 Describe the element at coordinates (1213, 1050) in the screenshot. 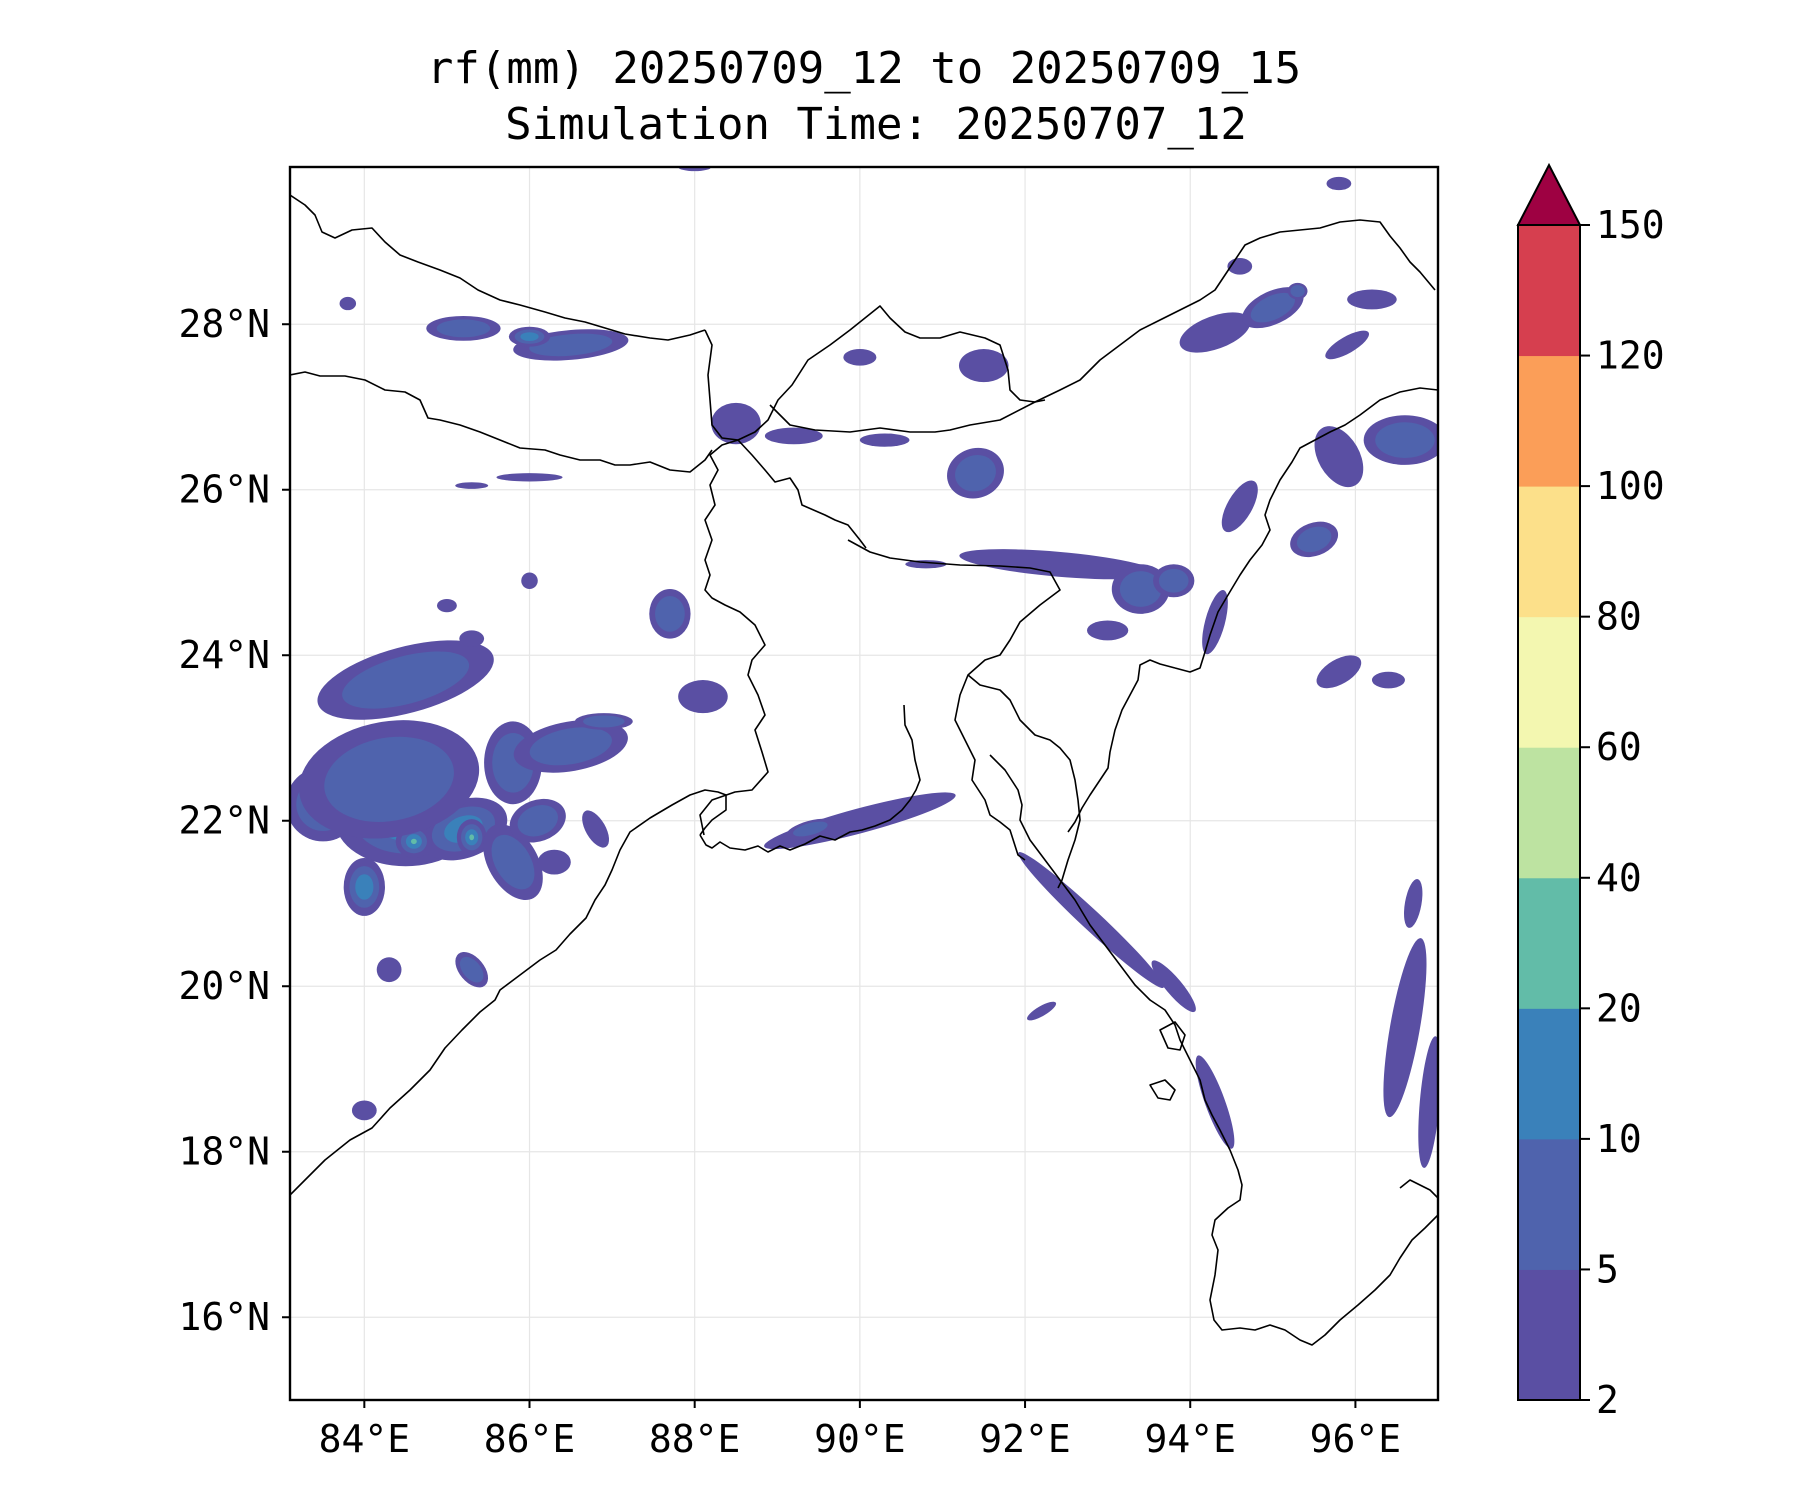

I see `coastline-myanmar` at that location.